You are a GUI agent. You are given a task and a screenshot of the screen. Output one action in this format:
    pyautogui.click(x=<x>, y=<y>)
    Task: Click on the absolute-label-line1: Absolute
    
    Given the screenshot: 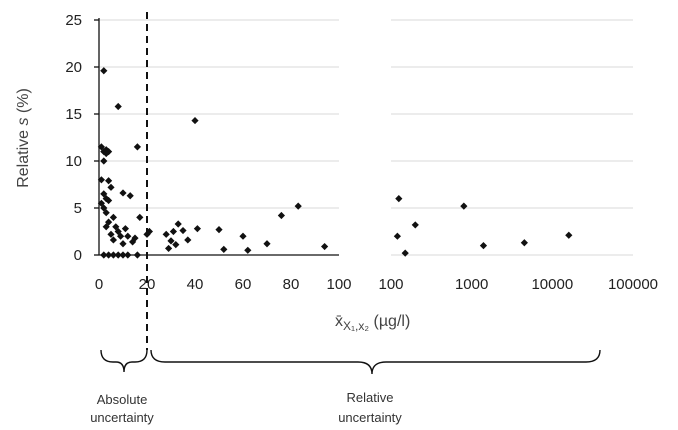 What is the action you would take?
    pyautogui.click(x=122, y=399)
    